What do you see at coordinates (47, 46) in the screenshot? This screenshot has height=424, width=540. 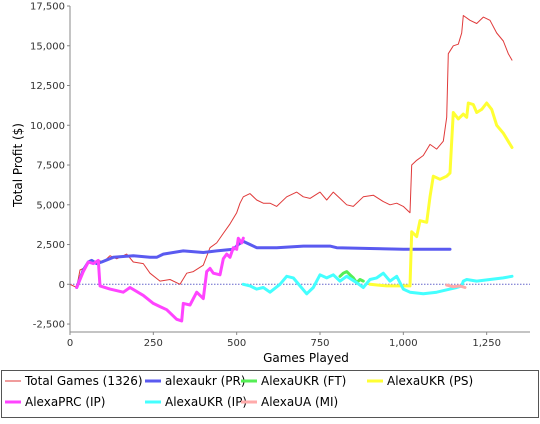 I see `y-tick-label: 15,000` at bounding box center [47, 46].